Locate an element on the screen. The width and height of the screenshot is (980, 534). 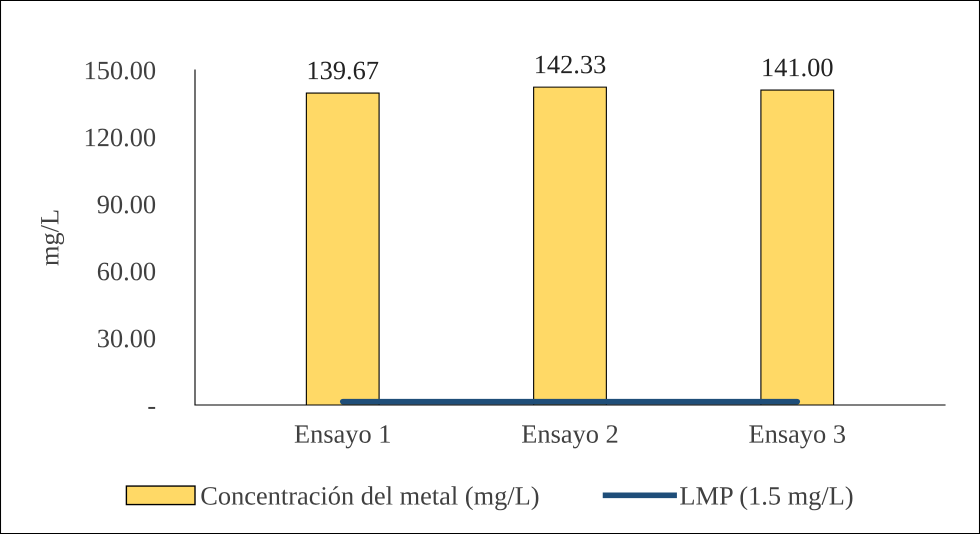
y-tick-label: 30.00 is located at coordinates (127, 339).